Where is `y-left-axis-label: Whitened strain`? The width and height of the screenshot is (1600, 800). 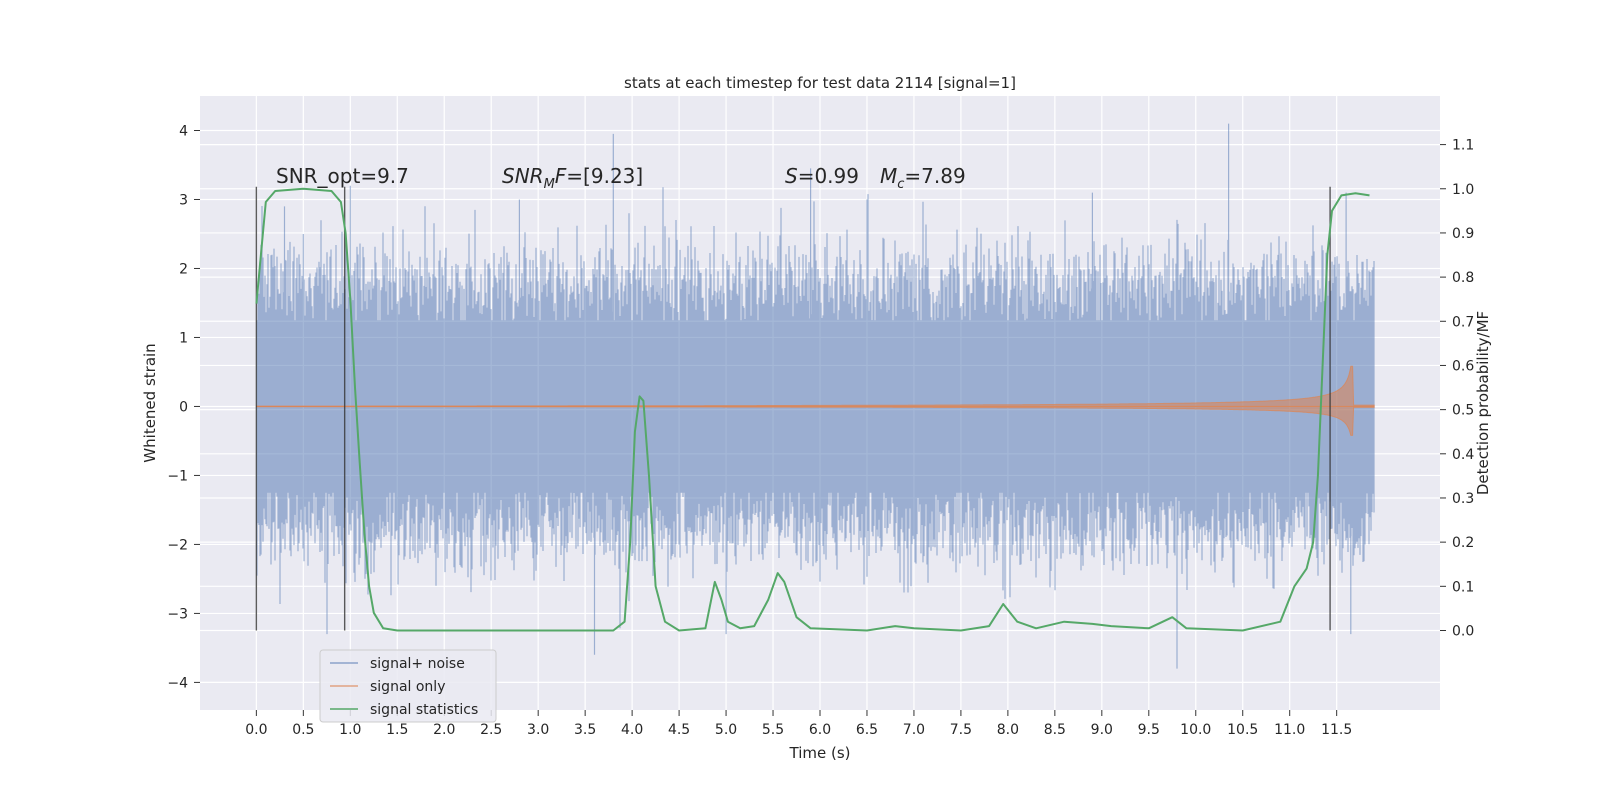 y-left-axis-label: Whitened strain is located at coordinates (150, 402).